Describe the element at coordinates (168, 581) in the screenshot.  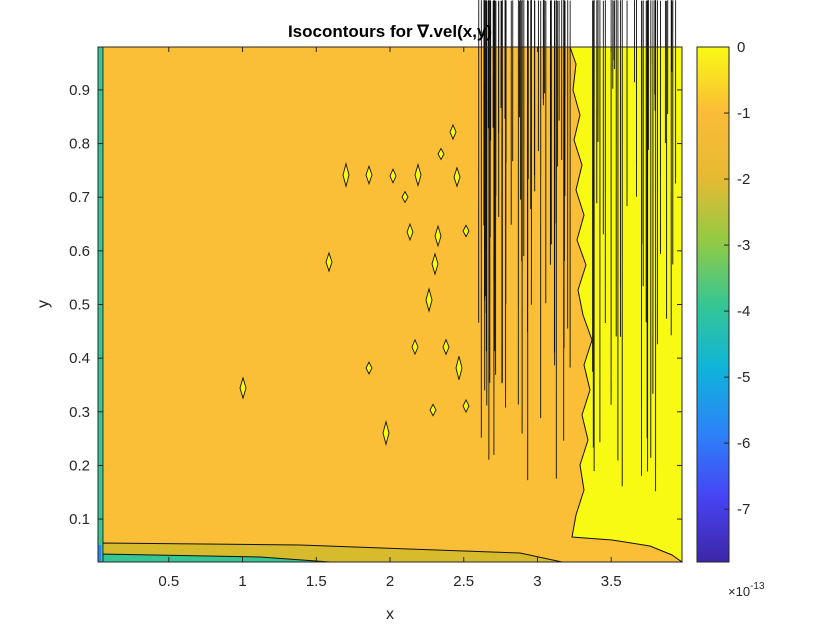
I see `x-tick-label: 0.5` at that location.